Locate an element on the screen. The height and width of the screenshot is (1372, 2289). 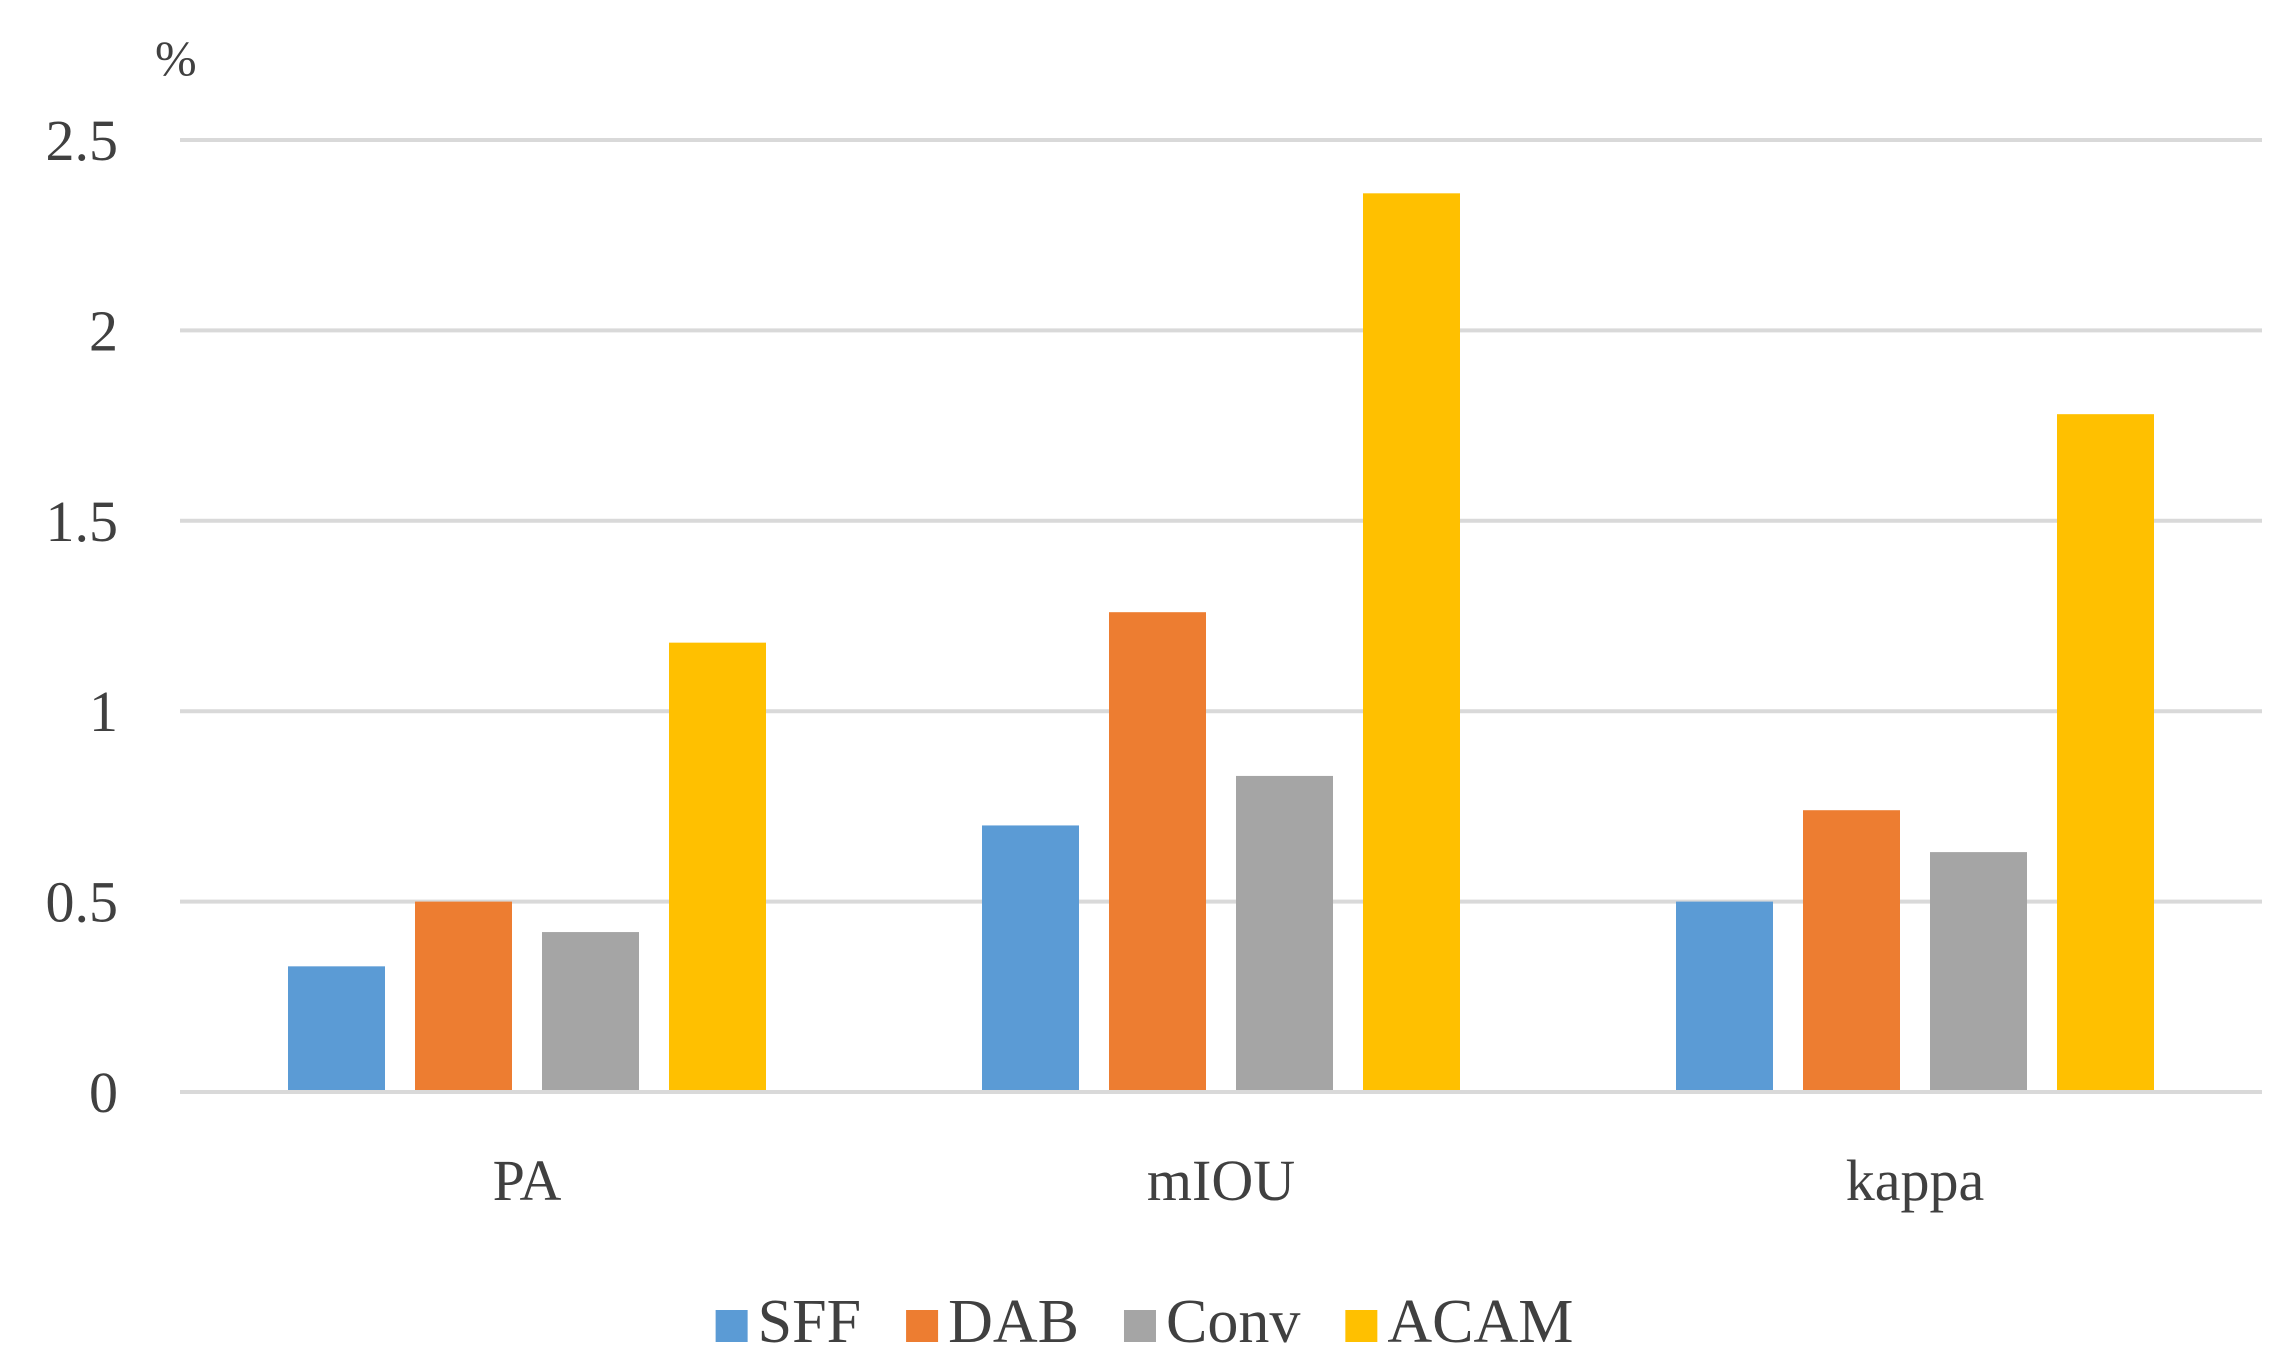
x-axis-category-labels: PA mIOU kappa is located at coordinates (1239, 1180).